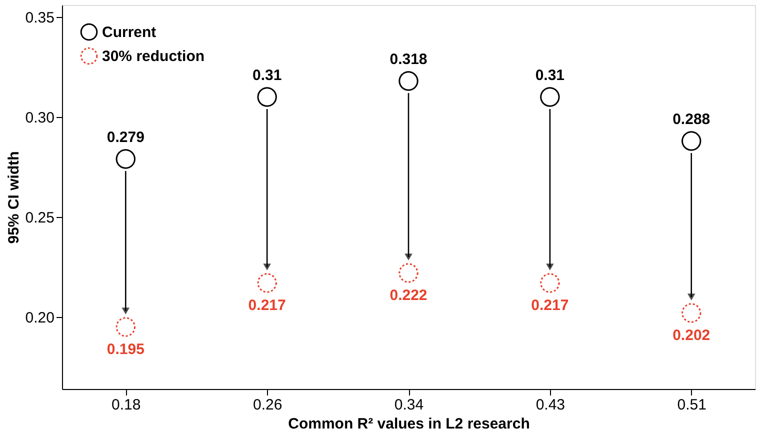 The image size is (760, 436). Describe the element at coordinates (126, 405) in the screenshot. I see `x-tick-label: 0.18` at that location.